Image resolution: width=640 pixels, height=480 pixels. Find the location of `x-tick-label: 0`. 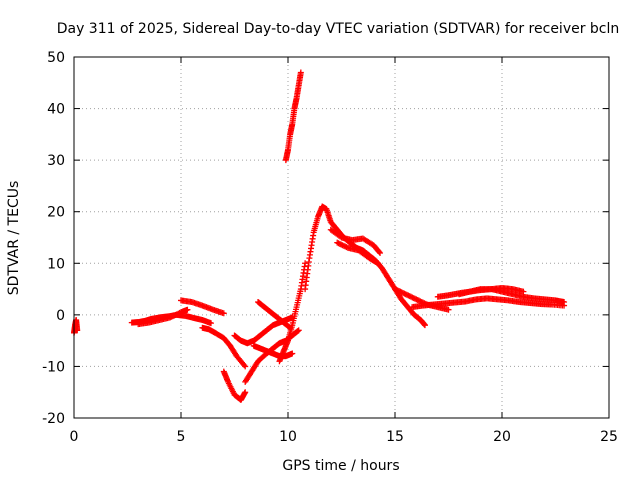

x-tick-label: 0 is located at coordinates (74, 437).